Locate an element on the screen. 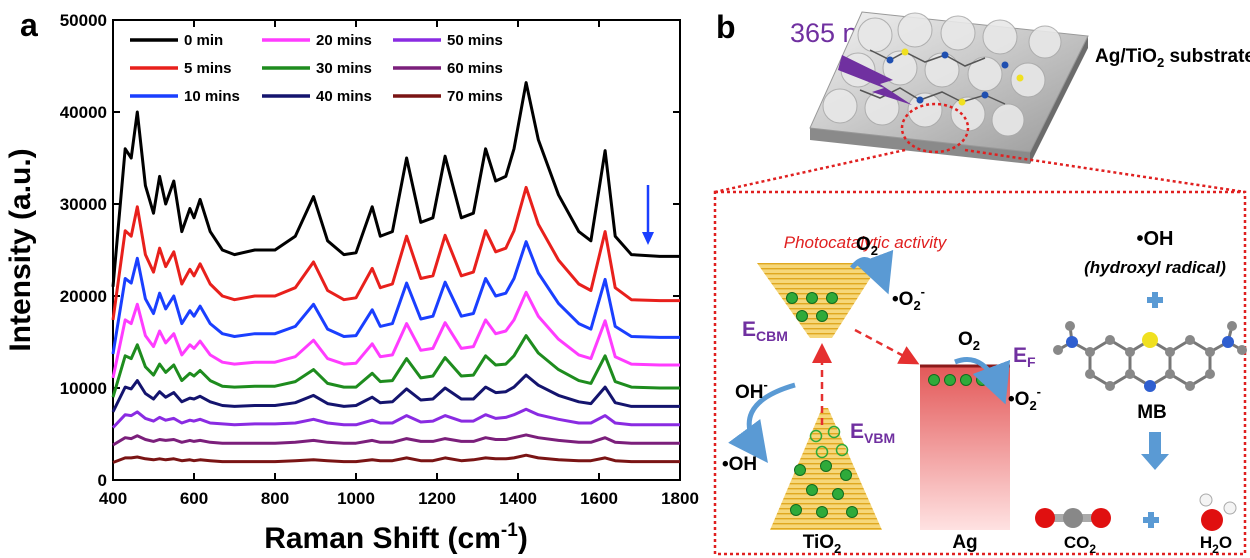  tio2-text: TiO is located at coordinates (818, 542).